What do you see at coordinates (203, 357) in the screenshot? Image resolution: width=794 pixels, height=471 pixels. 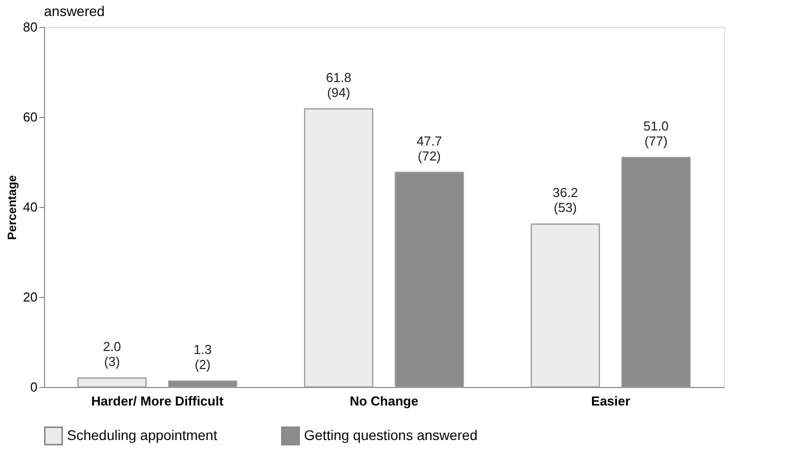 I see `data-label: 1.3 (2)` at bounding box center [203, 357].